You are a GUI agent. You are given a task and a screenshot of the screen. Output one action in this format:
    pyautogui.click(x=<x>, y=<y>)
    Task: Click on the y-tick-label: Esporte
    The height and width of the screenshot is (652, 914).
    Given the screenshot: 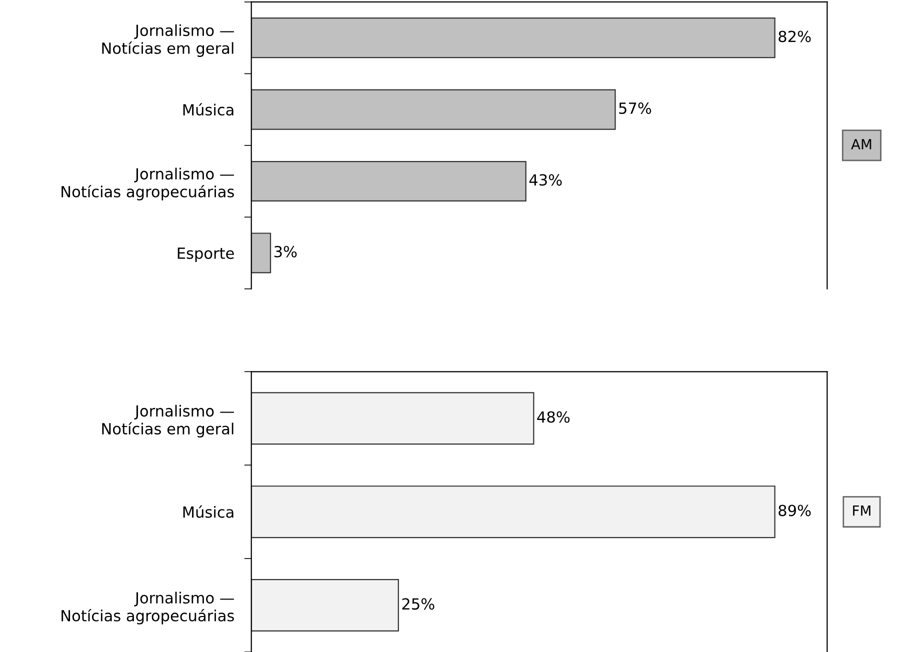 What is the action you would take?
    pyautogui.click(x=206, y=255)
    